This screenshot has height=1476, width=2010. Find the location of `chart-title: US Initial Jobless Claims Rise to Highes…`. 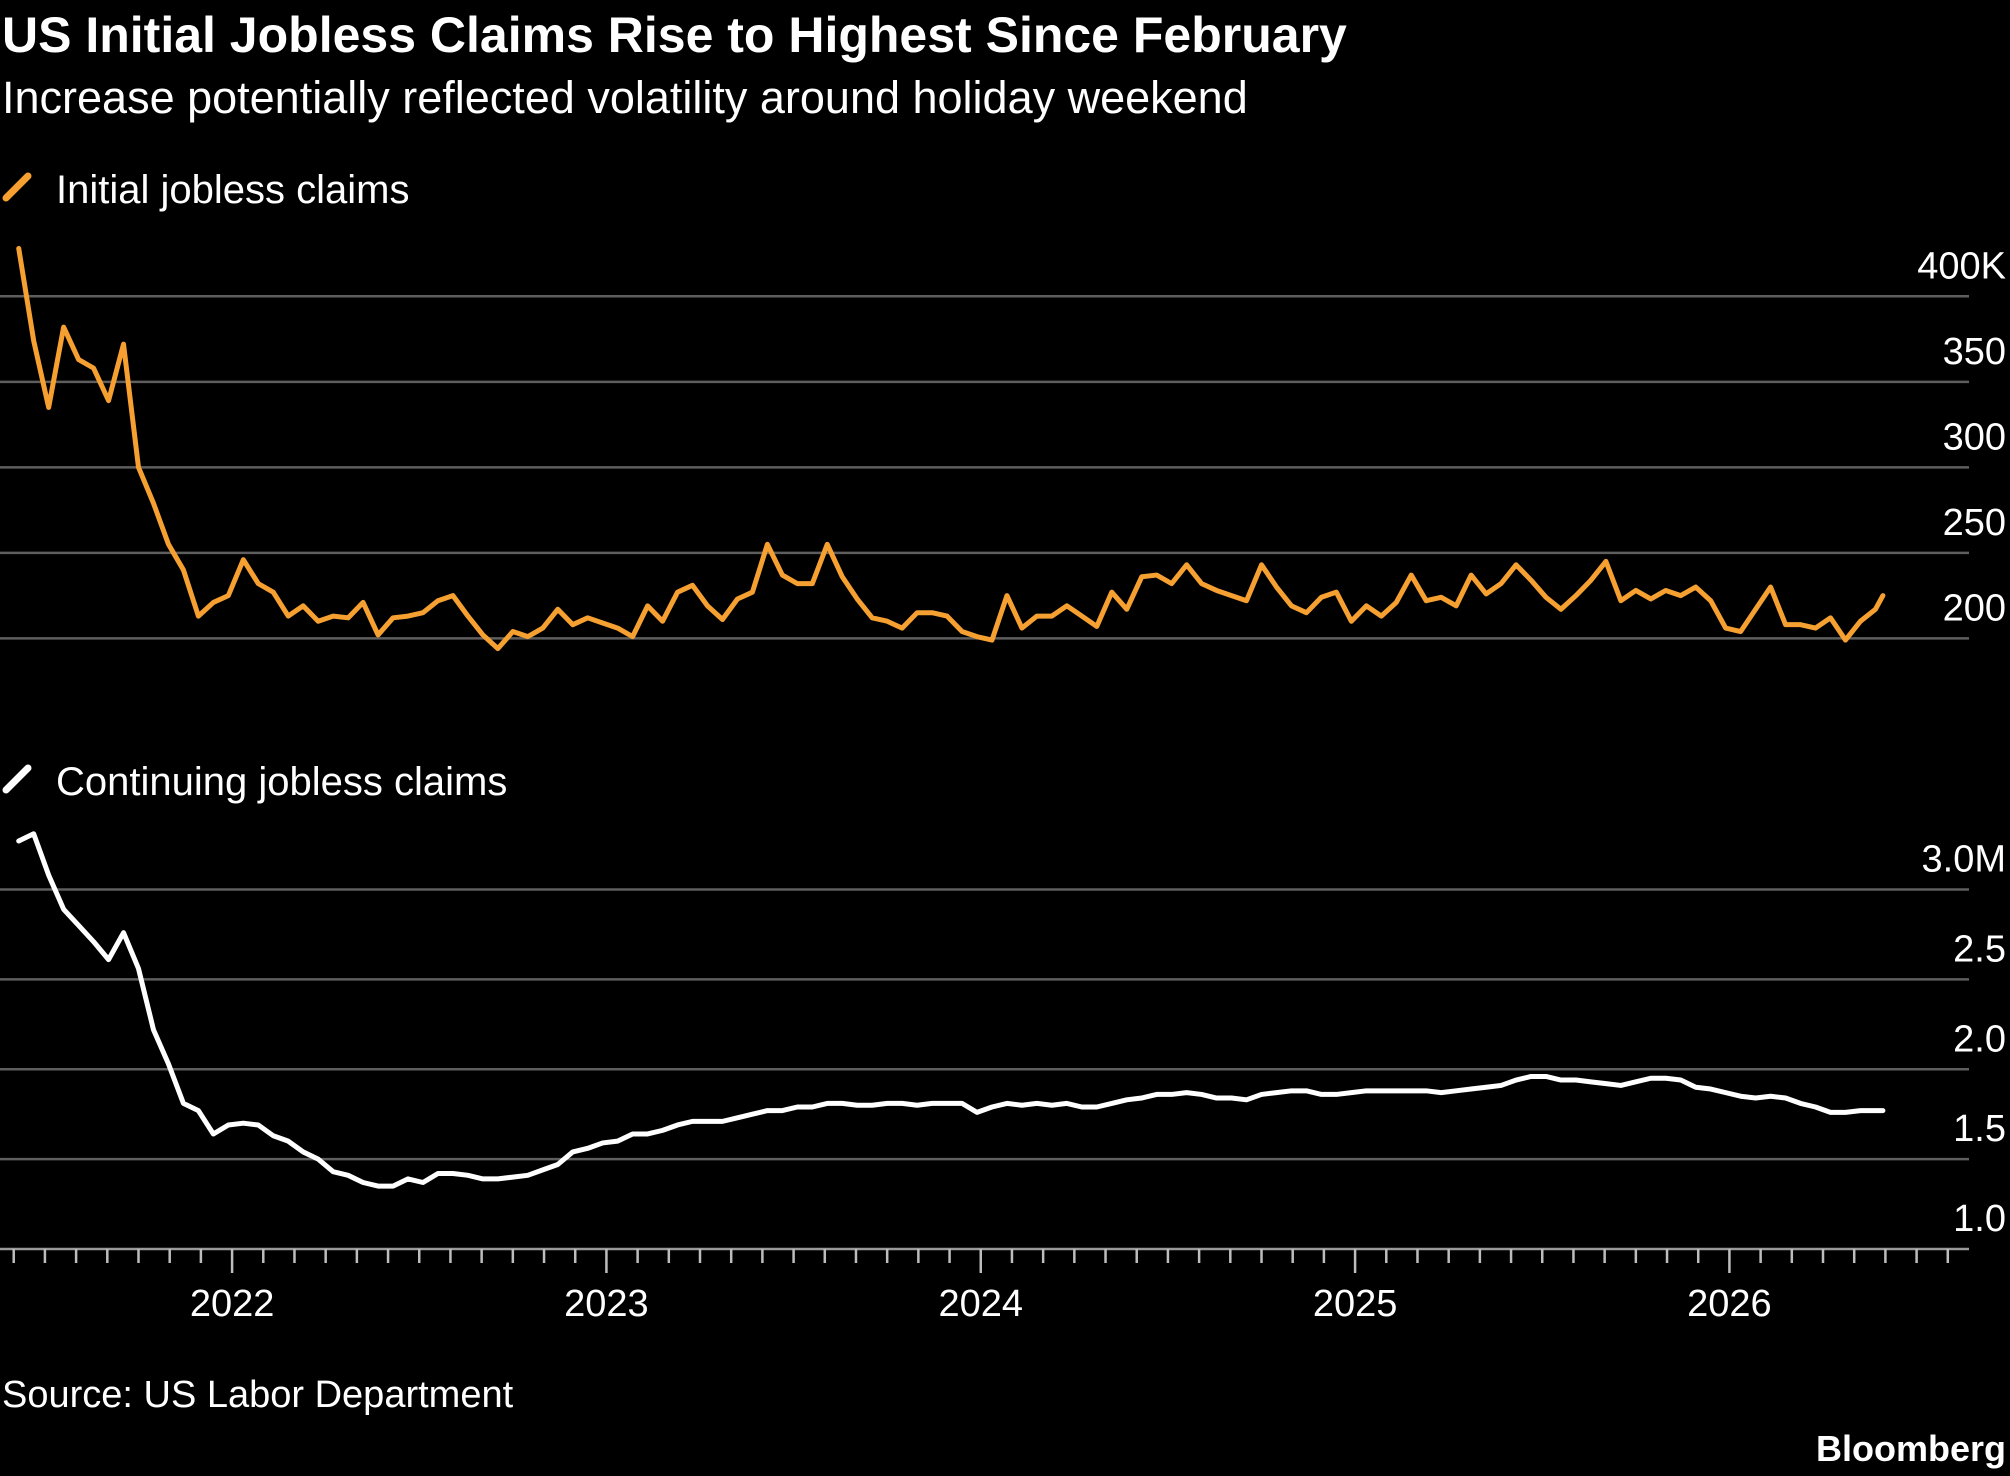

chart-title: US Initial Jobless Claims Rise to Highes… is located at coordinates (674, 35).